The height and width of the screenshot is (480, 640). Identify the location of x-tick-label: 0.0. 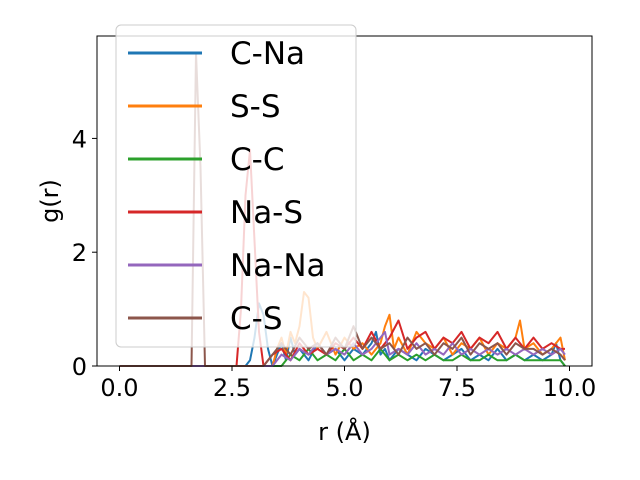
(119, 388).